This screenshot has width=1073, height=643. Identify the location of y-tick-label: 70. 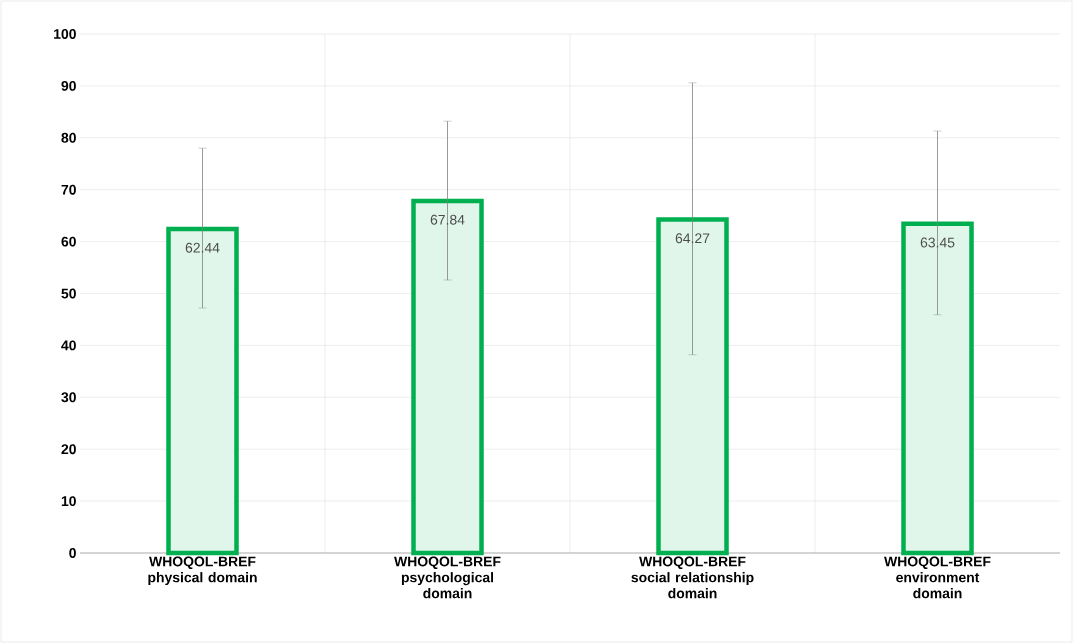
(68, 189).